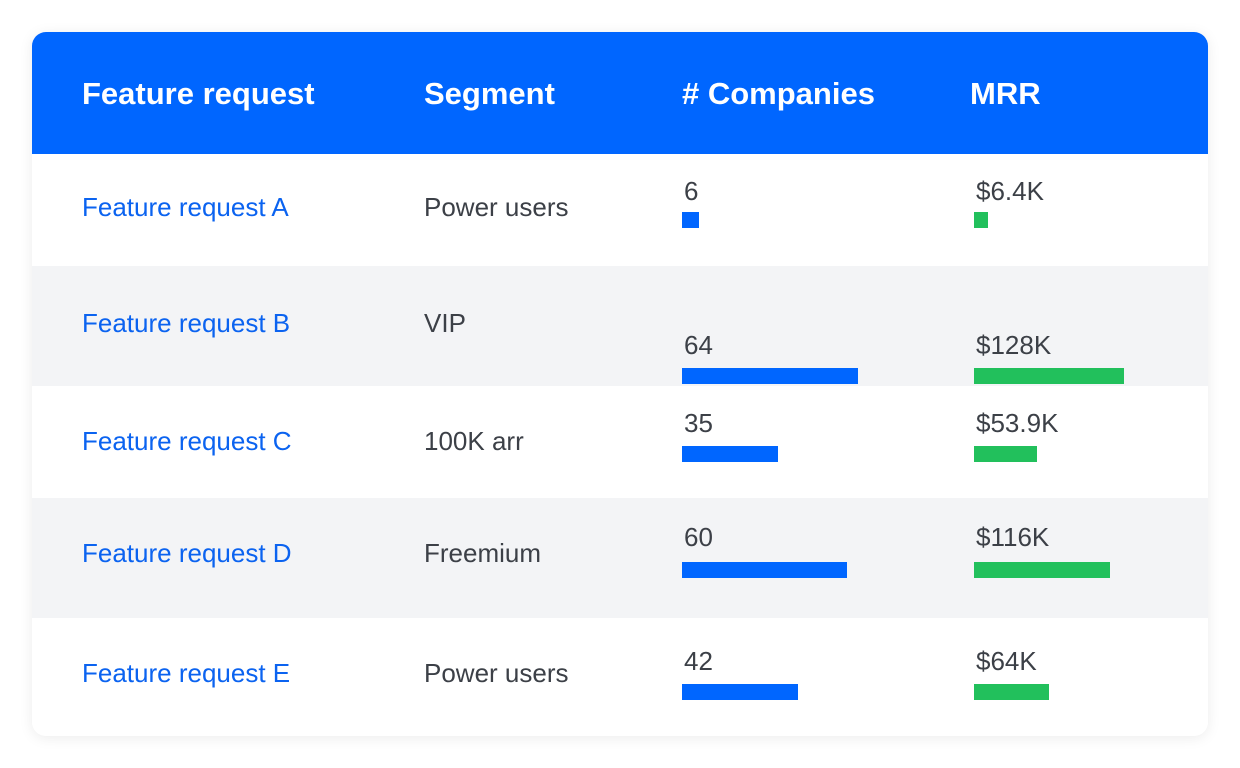  I want to click on feature-request-link: Feature request A, so click(185, 207).